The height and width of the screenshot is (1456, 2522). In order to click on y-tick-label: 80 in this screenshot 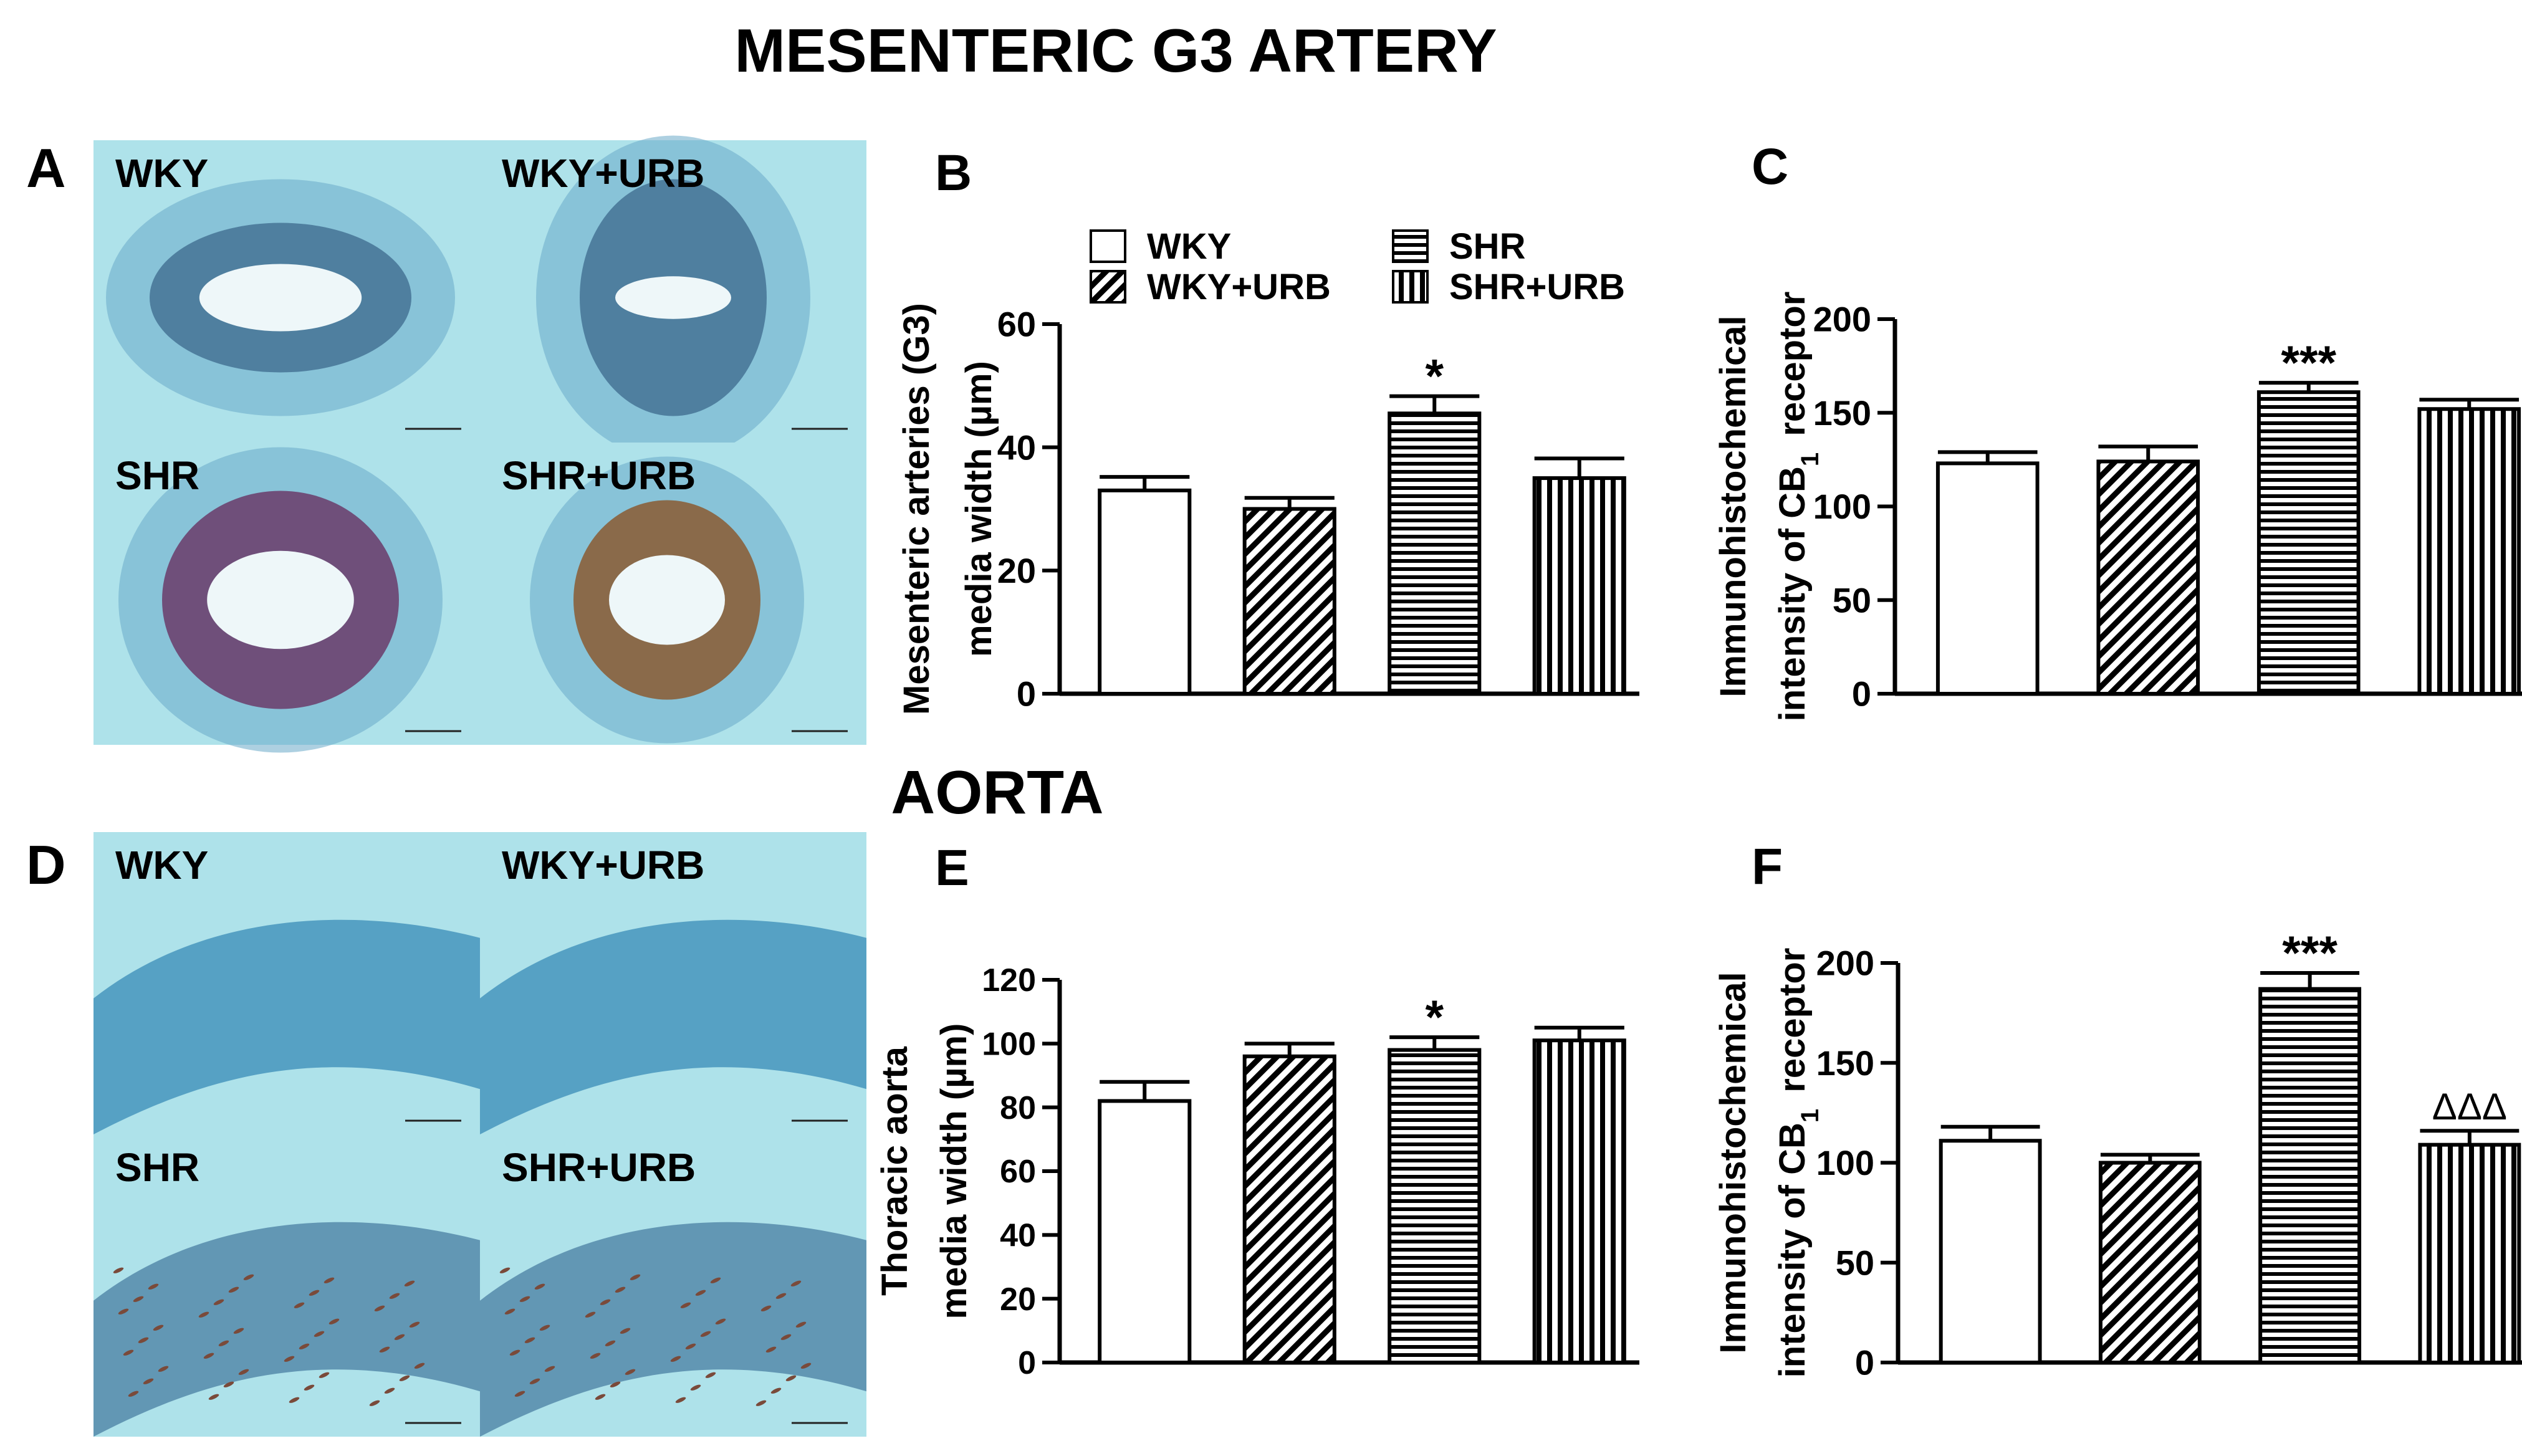, I will do `click(1018, 1108)`.